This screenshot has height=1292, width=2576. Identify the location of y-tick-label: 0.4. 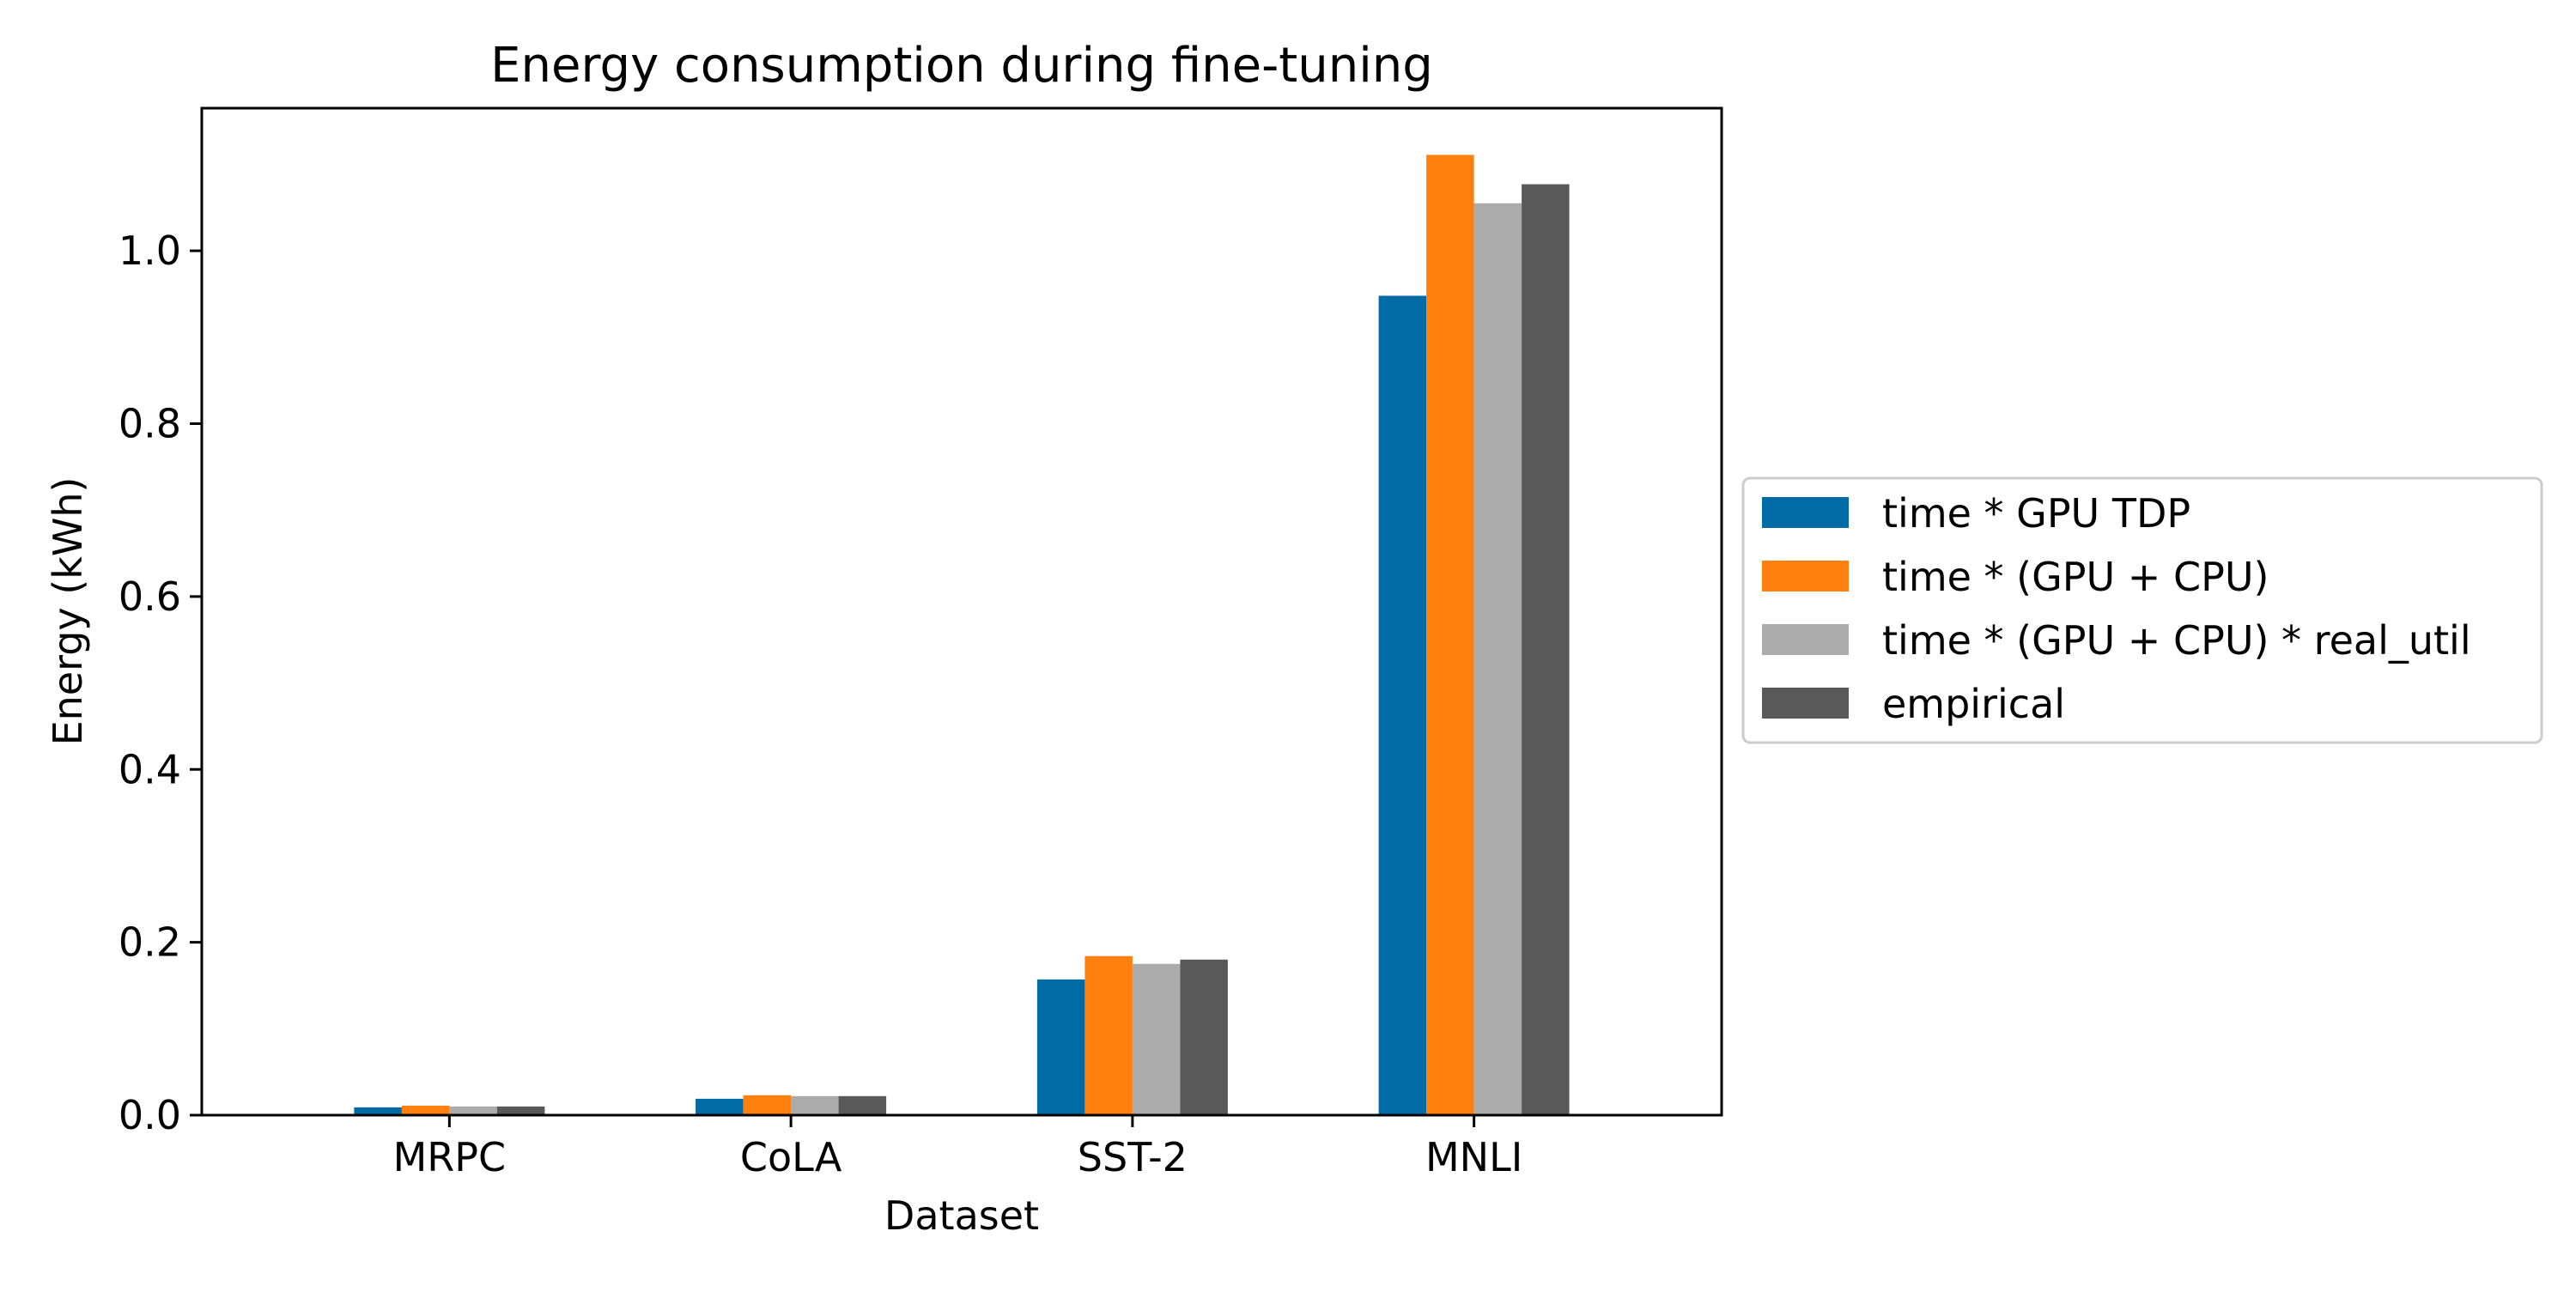
(149, 769).